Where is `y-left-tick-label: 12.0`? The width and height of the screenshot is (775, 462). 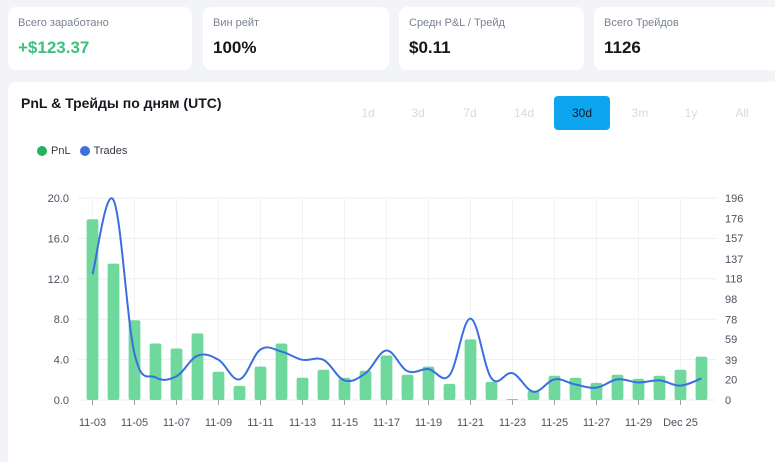
y-left-tick-label: 12.0 is located at coordinates (58, 280).